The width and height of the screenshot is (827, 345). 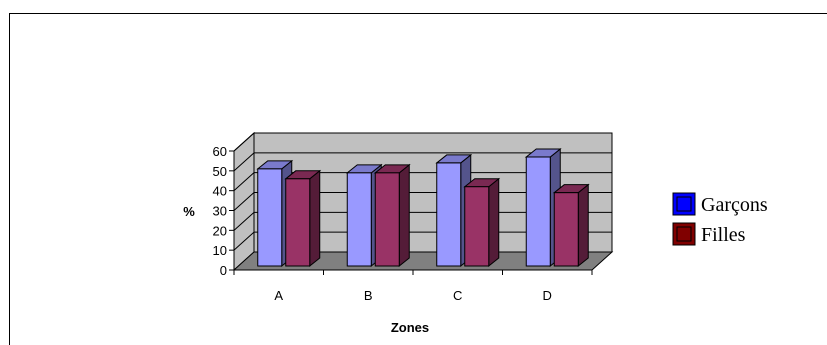 What do you see at coordinates (220, 230) in the screenshot?
I see `y-tick-label: 20` at bounding box center [220, 230].